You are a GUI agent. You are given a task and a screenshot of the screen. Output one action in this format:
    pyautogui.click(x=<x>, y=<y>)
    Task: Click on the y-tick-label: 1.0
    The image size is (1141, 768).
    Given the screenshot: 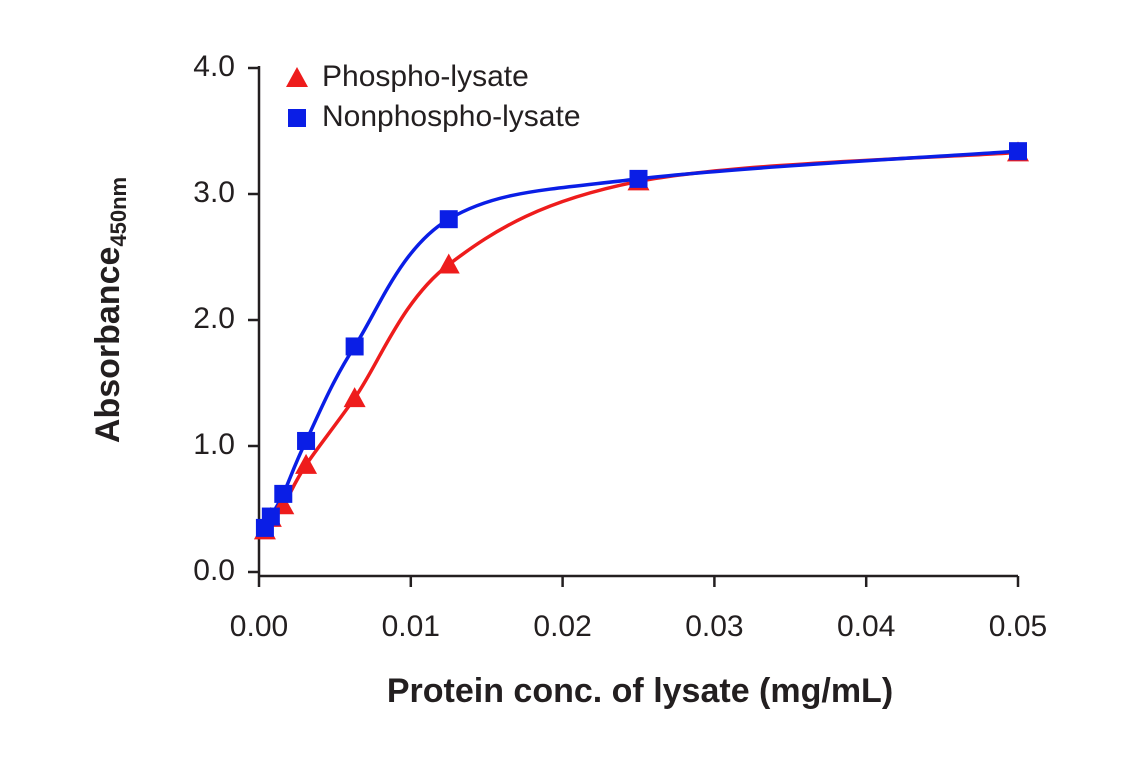 What is the action you would take?
    pyautogui.click(x=214, y=444)
    